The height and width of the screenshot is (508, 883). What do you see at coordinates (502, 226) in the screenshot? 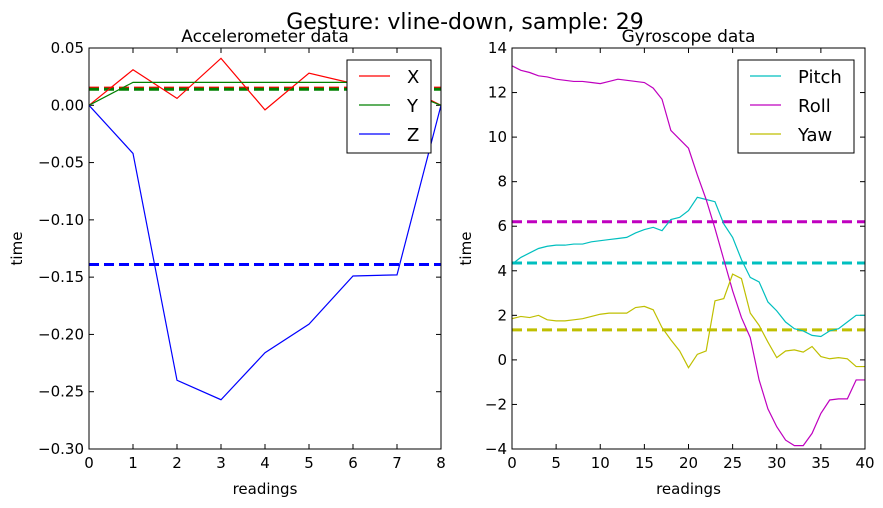
I see `y-tick-label: 6` at bounding box center [502, 226].